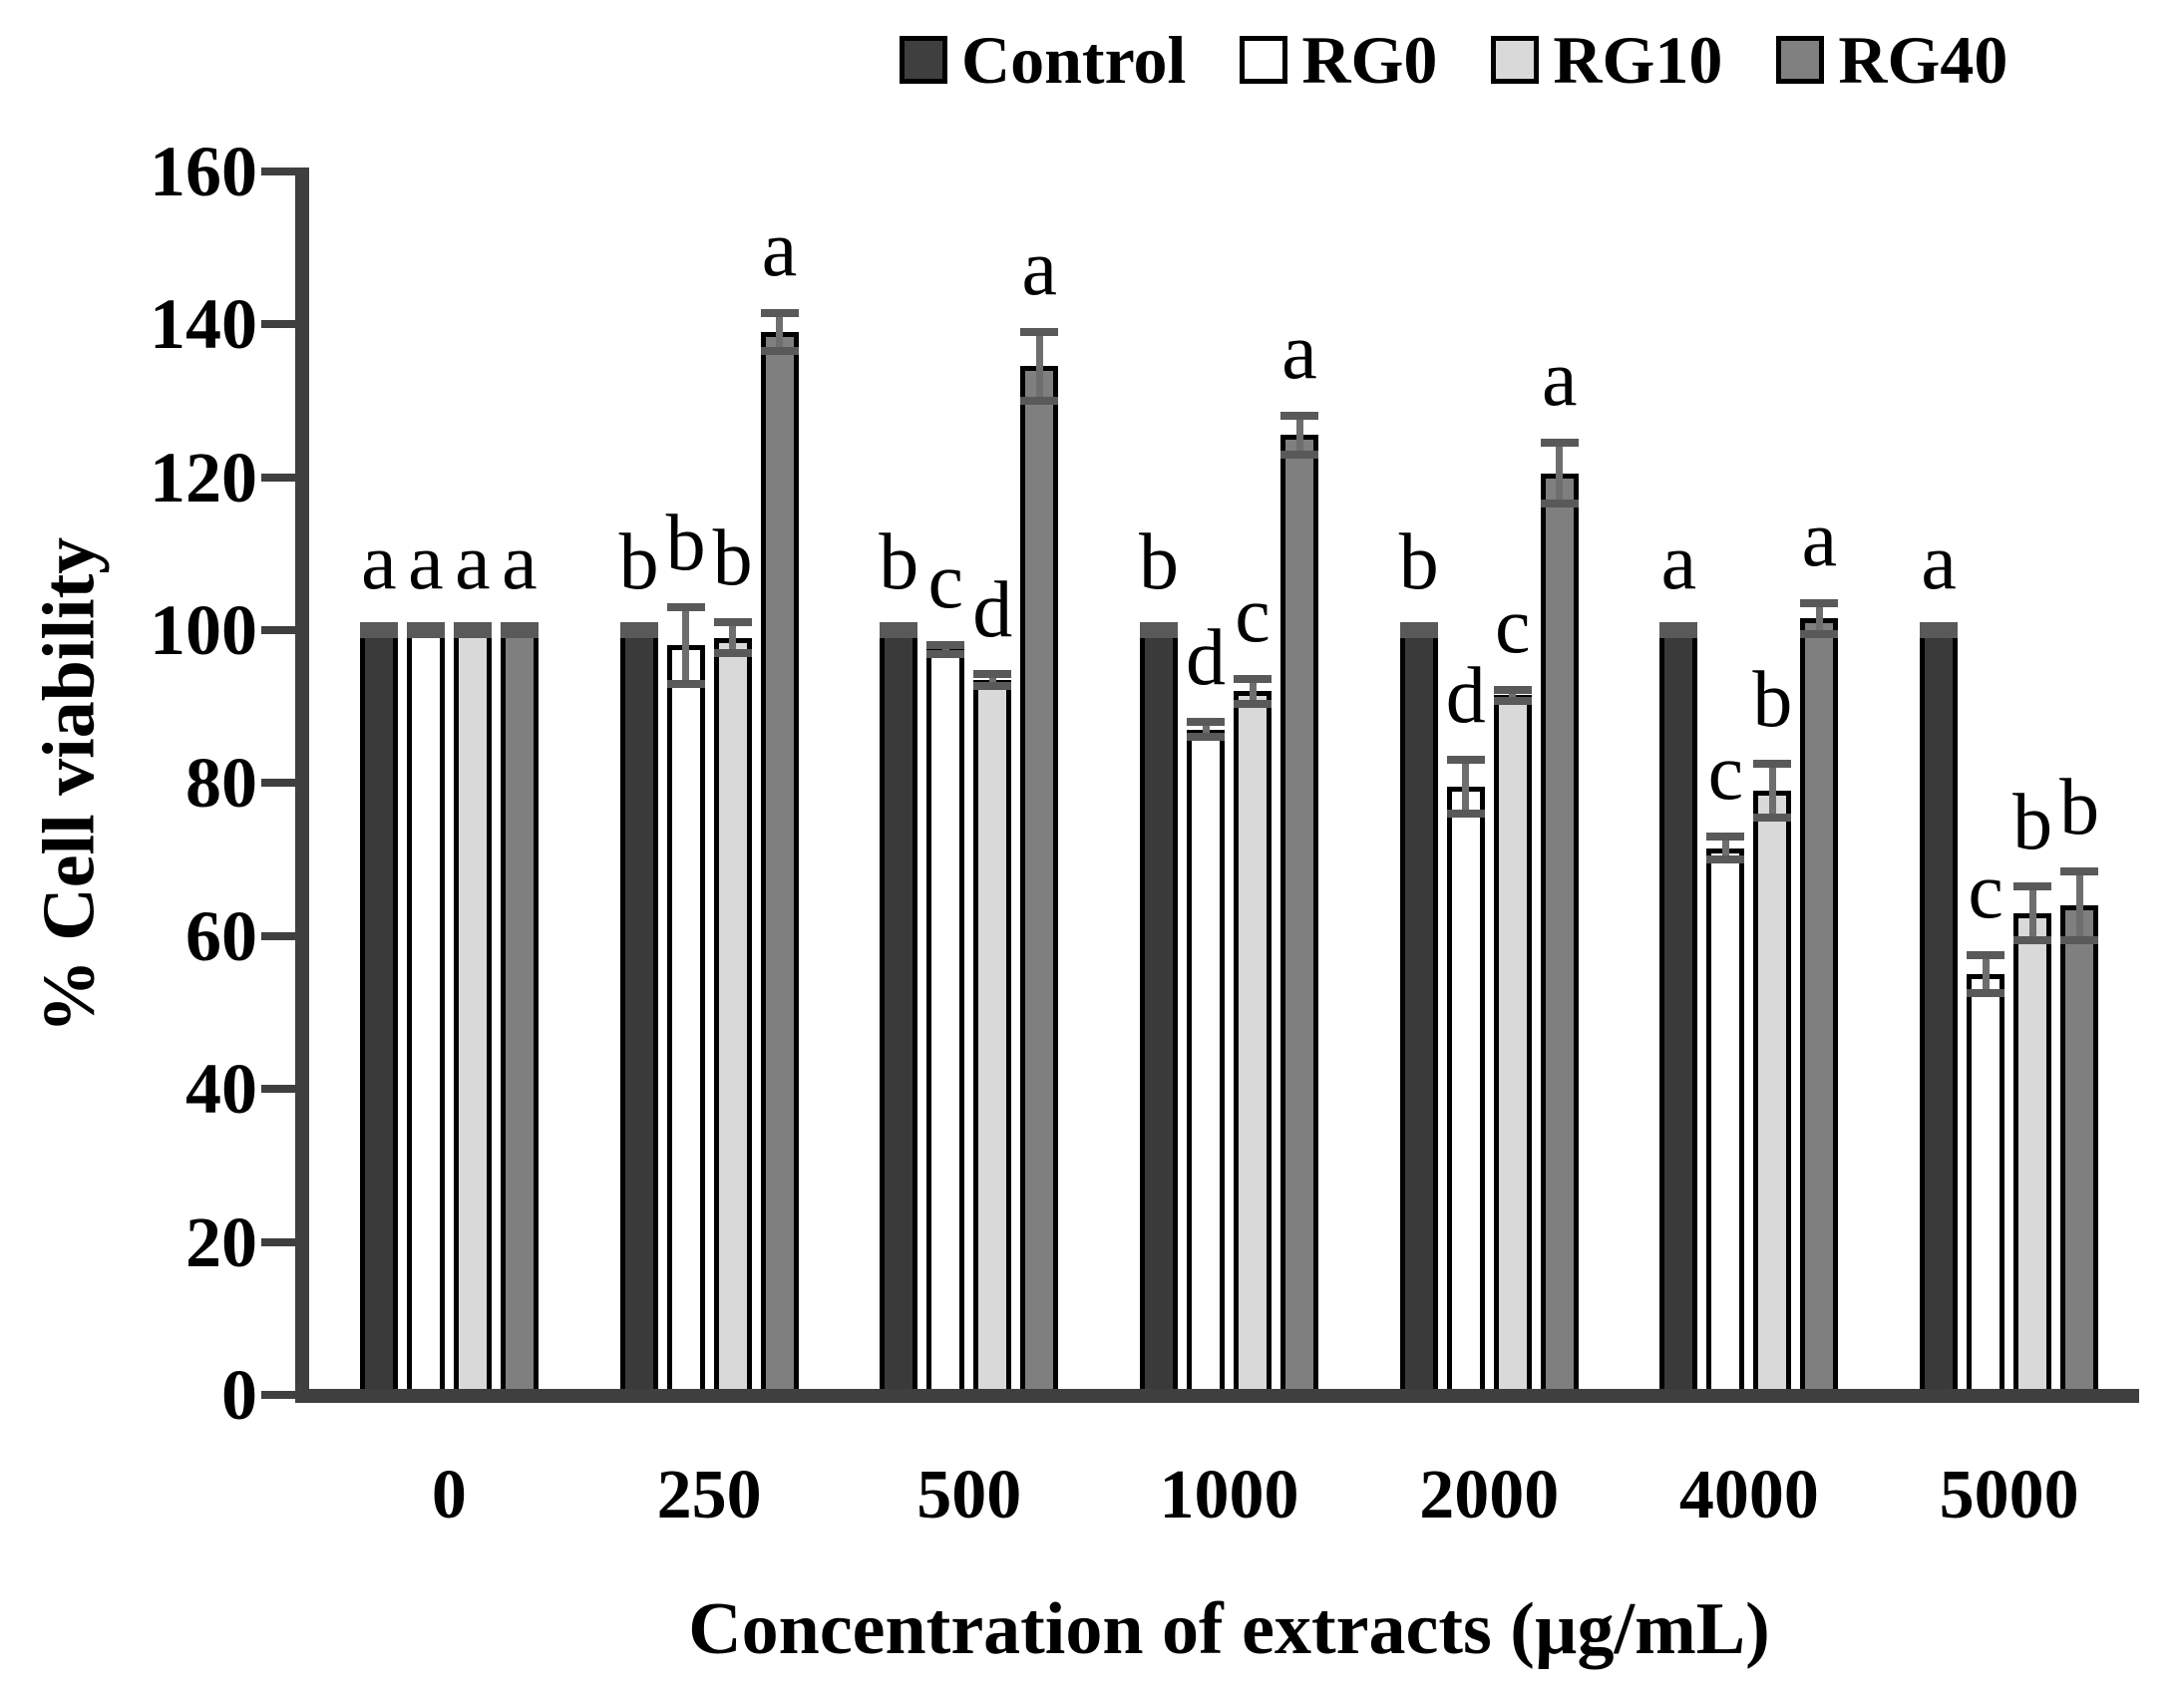  What do you see at coordinates (1229, 1629) in the screenshot?
I see `x-axis-title: Concentration of extracts (µg/mL)` at bounding box center [1229, 1629].